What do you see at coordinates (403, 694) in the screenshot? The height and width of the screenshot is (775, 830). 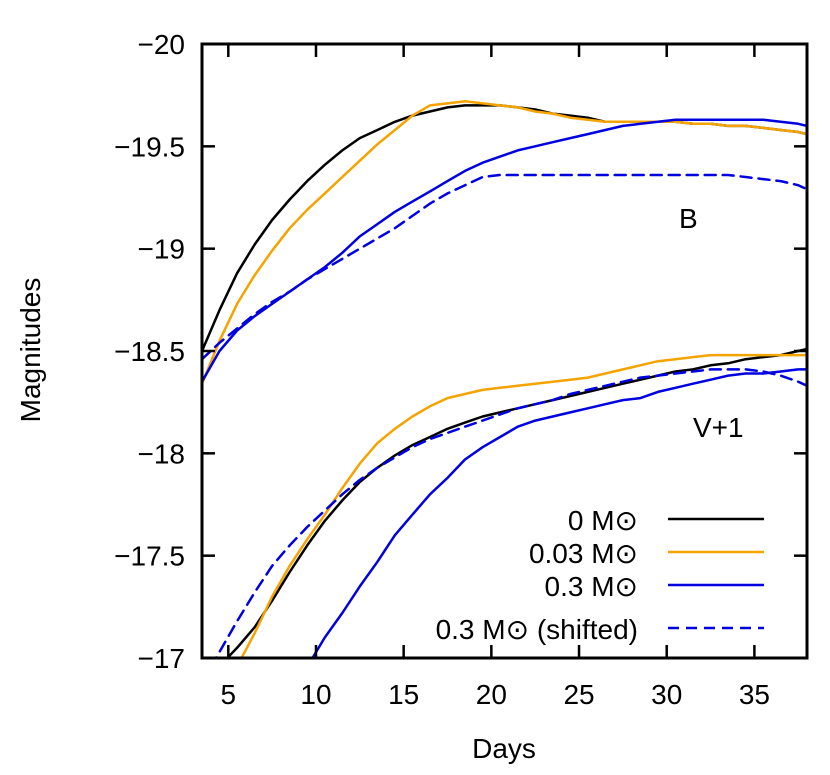 I see `x-tick-label-2: 15` at bounding box center [403, 694].